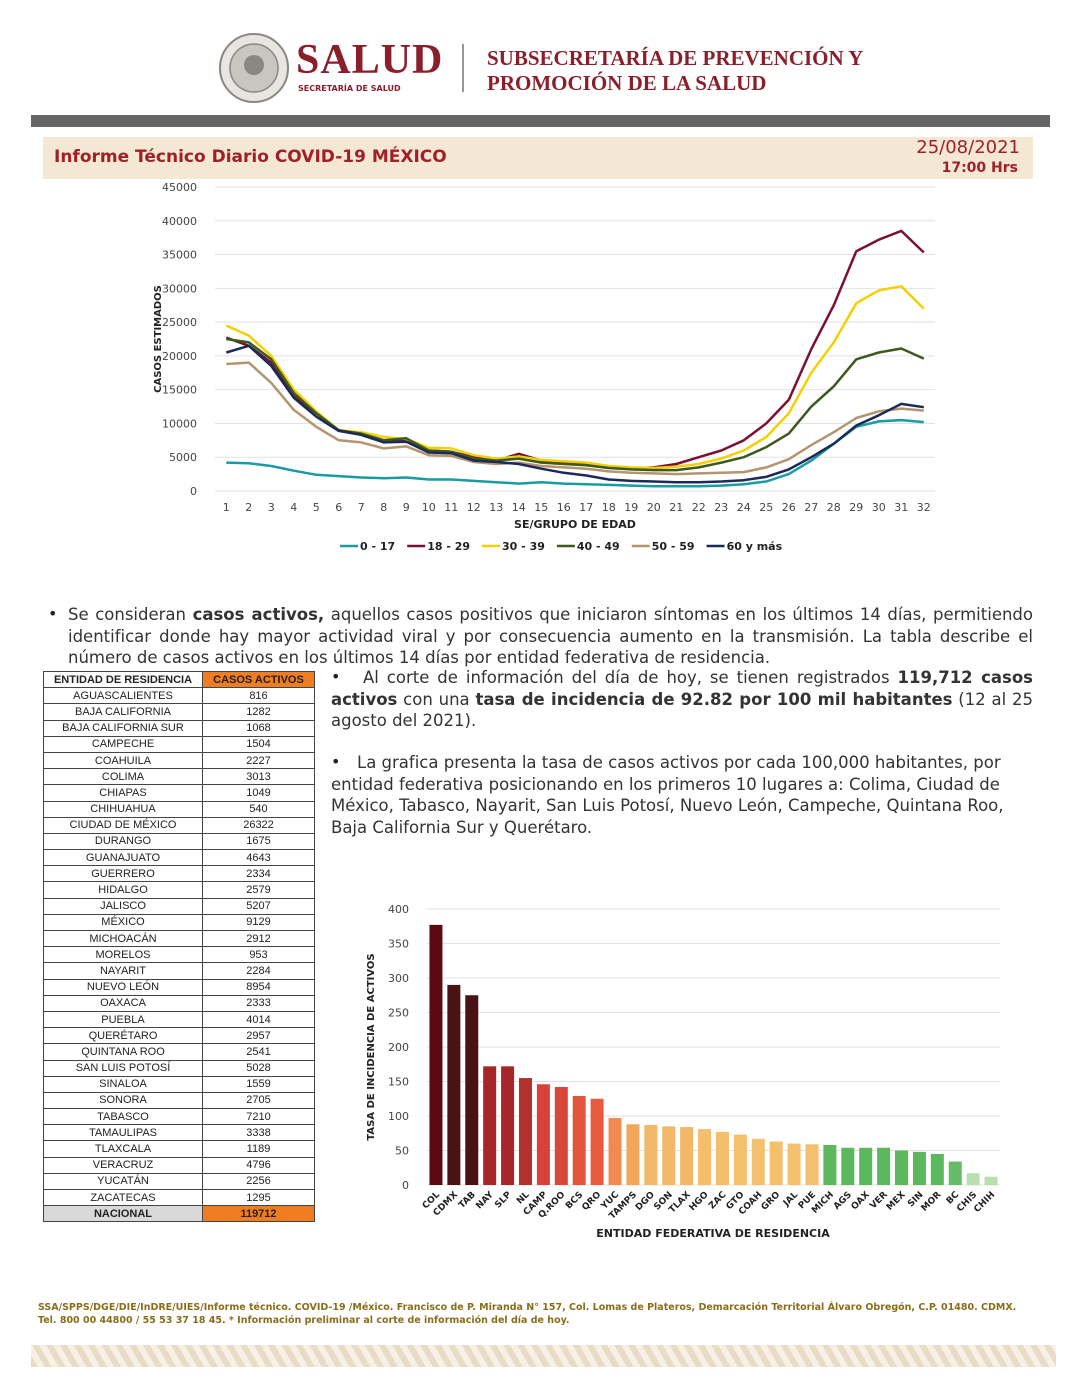 Image resolution: width=1080 pixels, height=1378 pixels. What do you see at coordinates (123, 1052) in the screenshot?
I see `state-cell: QUINTANA ROO` at bounding box center [123, 1052].